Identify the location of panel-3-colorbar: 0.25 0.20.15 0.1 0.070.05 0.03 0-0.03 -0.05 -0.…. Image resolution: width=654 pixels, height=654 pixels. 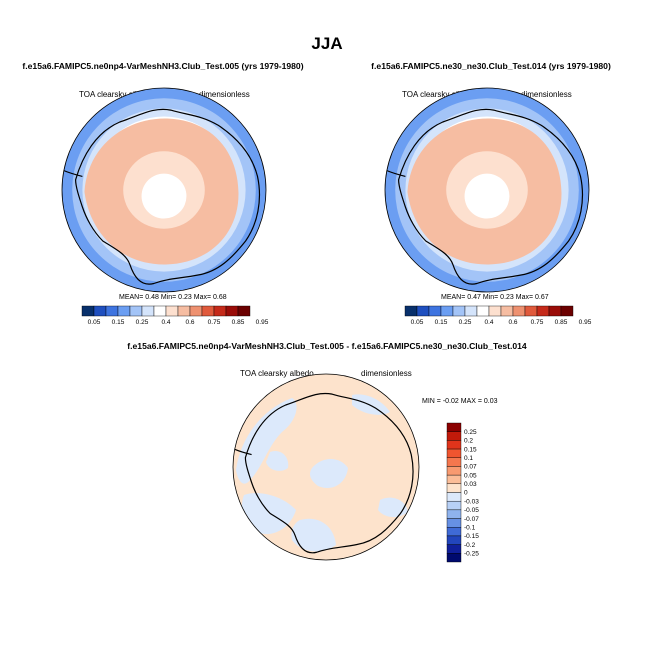
(462, 492).